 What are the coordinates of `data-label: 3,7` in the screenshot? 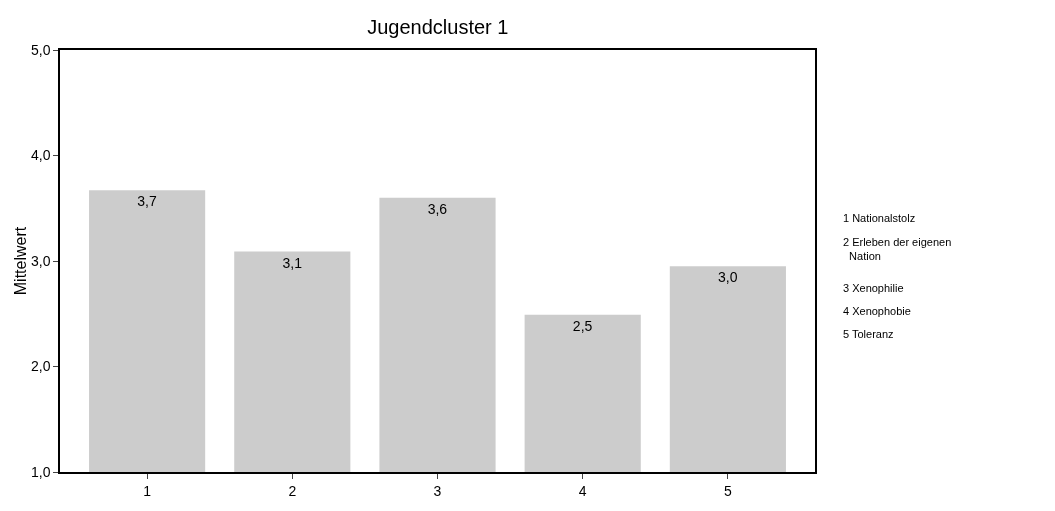 It's located at (147, 201).